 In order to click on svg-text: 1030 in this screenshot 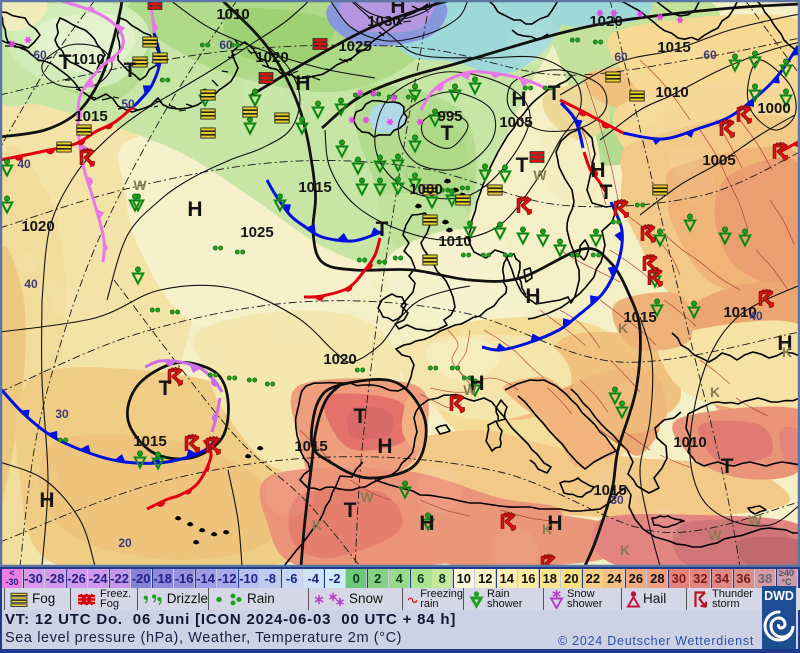, I will do `click(383, 21)`.